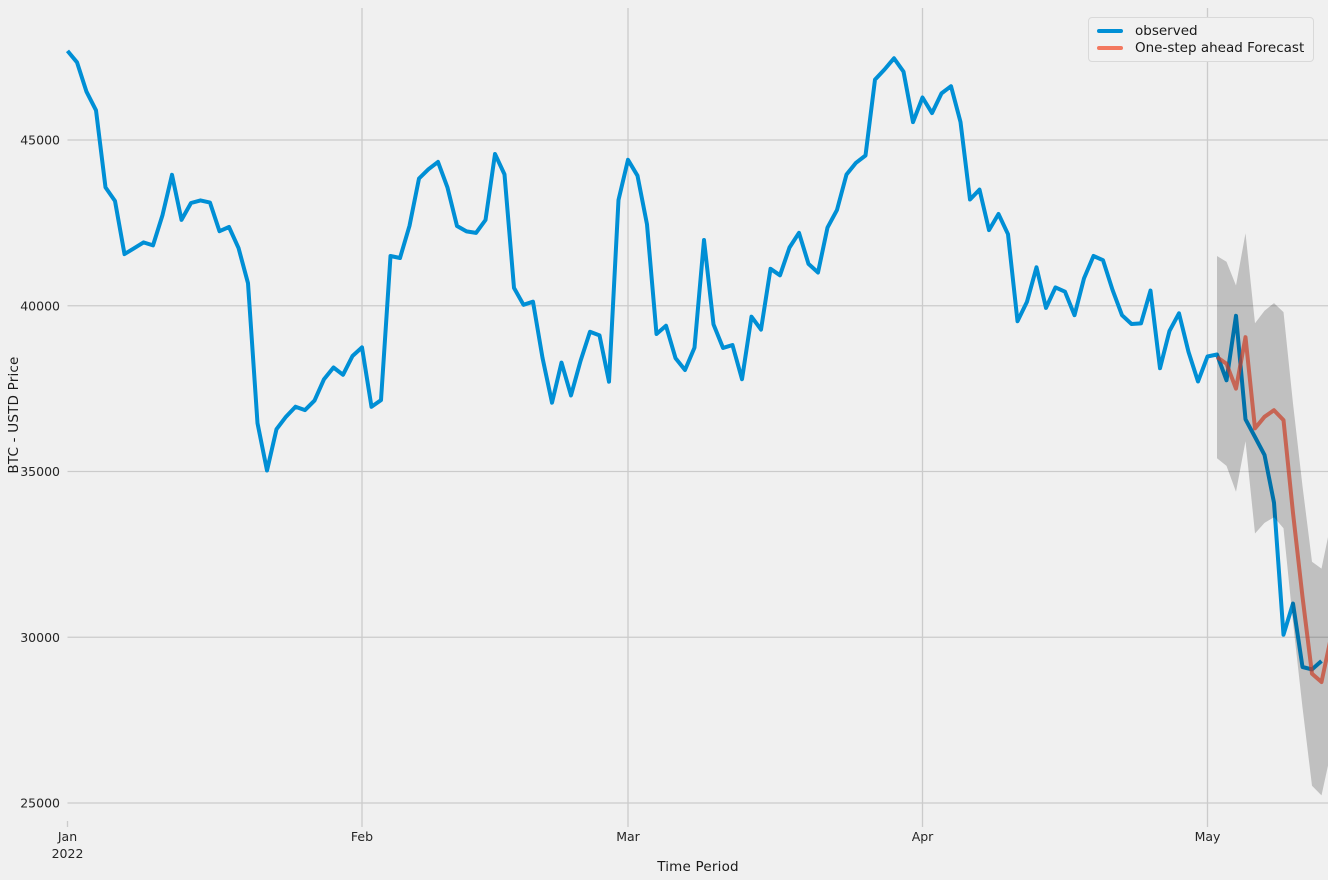 The width and height of the screenshot is (1328, 880). Describe the element at coordinates (40, 305) in the screenshot. I see `y-tick-label: 40000` at that location.